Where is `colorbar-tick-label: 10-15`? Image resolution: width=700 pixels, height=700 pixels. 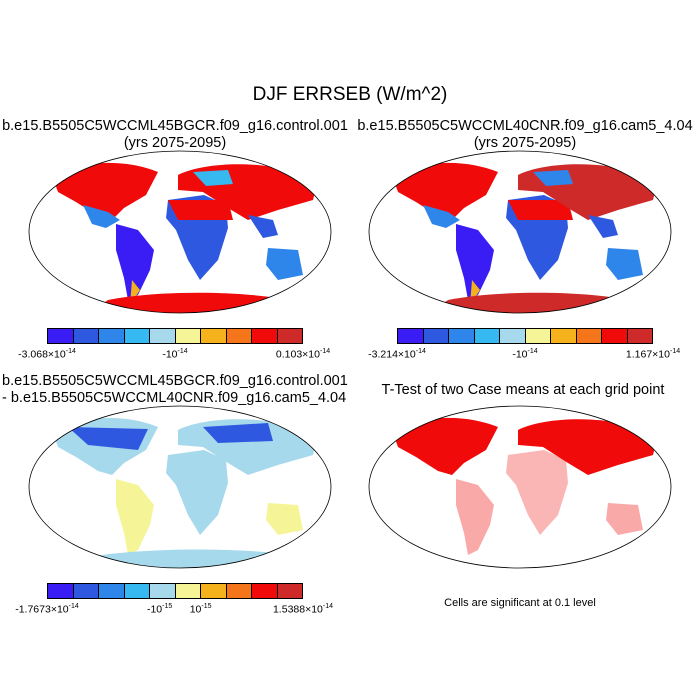
colorbar-tick-label: 10-15 is located at coordinates (200, 609).